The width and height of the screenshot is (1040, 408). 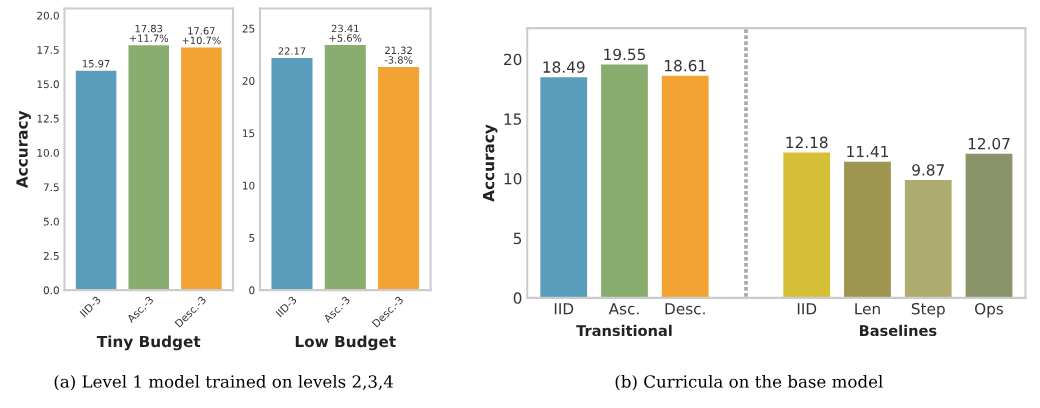 What do you see at coordinates (201, 36) in the screenshot?
I see `data-label: 17.67 +10.7%` at bounding box center [201, 36].